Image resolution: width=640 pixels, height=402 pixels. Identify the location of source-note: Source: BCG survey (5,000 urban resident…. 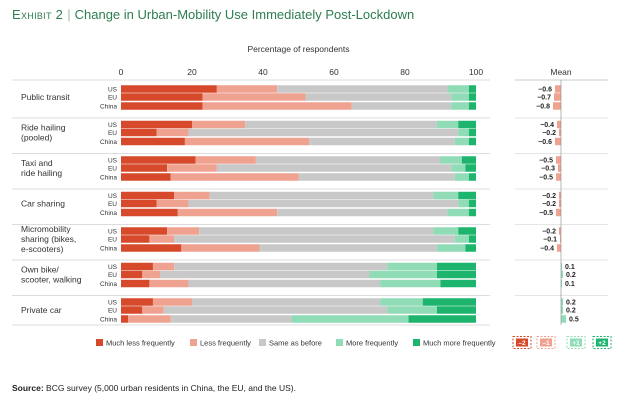
(154, 388).